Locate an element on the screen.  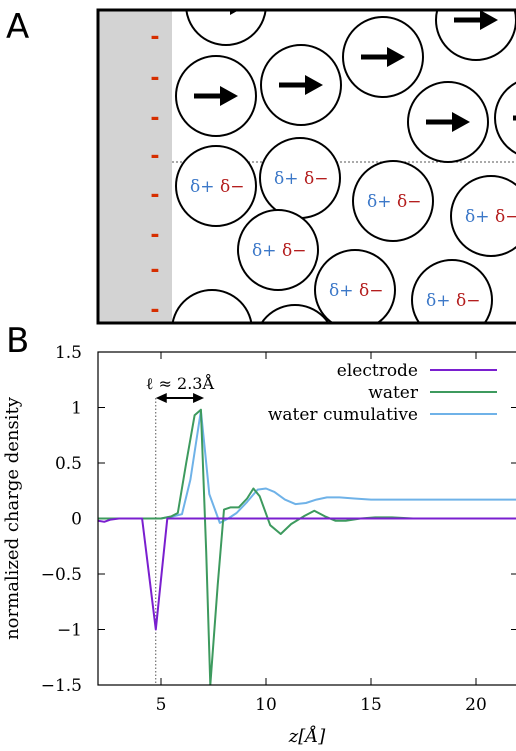
x-tick-label: 10 is located at coordinates (266, 705).